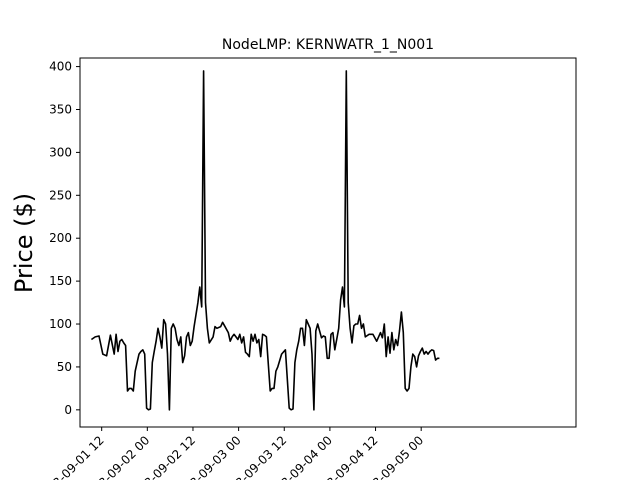 This screenshot has width=640, height=480. I want to click on y-tick-label: 50, so click(64, 367).